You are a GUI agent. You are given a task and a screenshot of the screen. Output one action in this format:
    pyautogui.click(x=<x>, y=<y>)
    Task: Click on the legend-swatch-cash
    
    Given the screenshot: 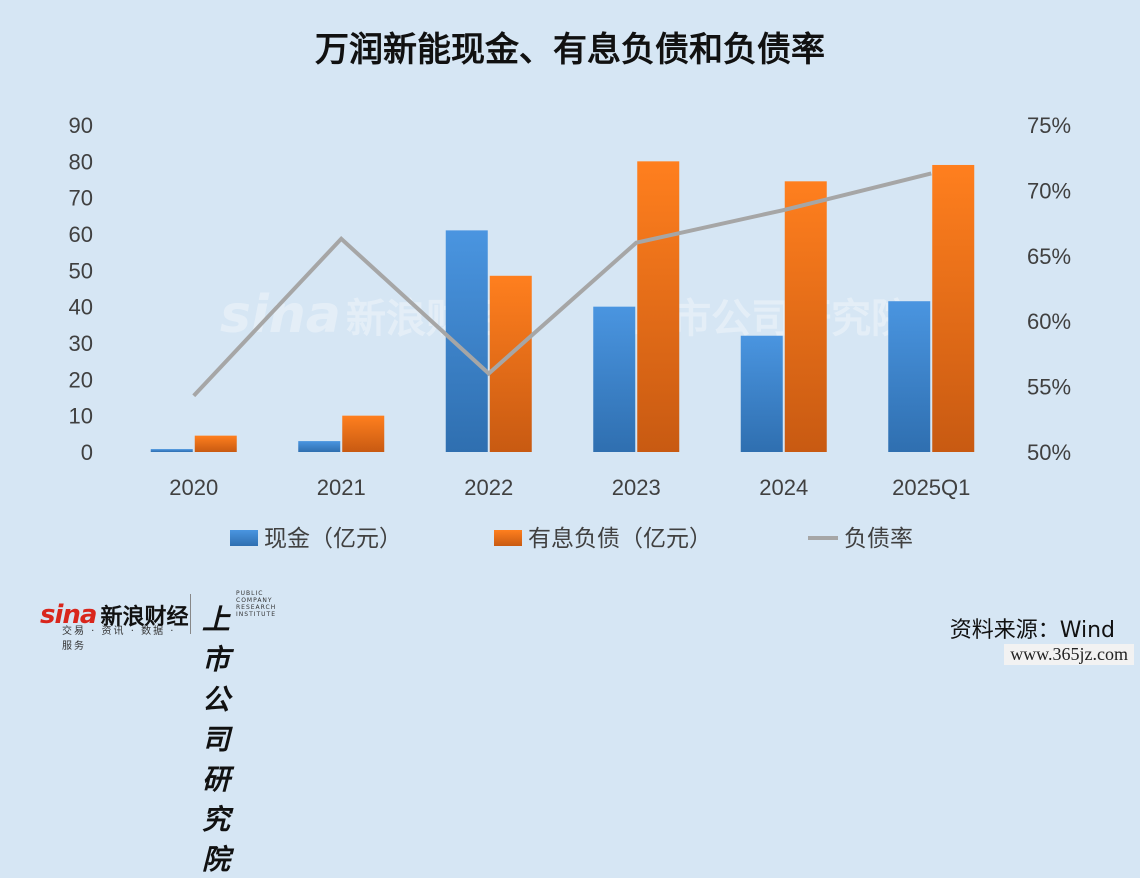 What is the action you would take?
    pyautogui.click(x=244, y=538)
    